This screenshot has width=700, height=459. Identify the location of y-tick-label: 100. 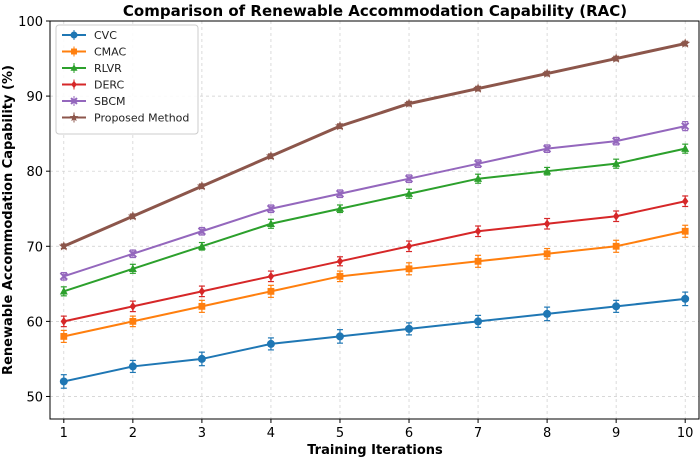
(30, 22).